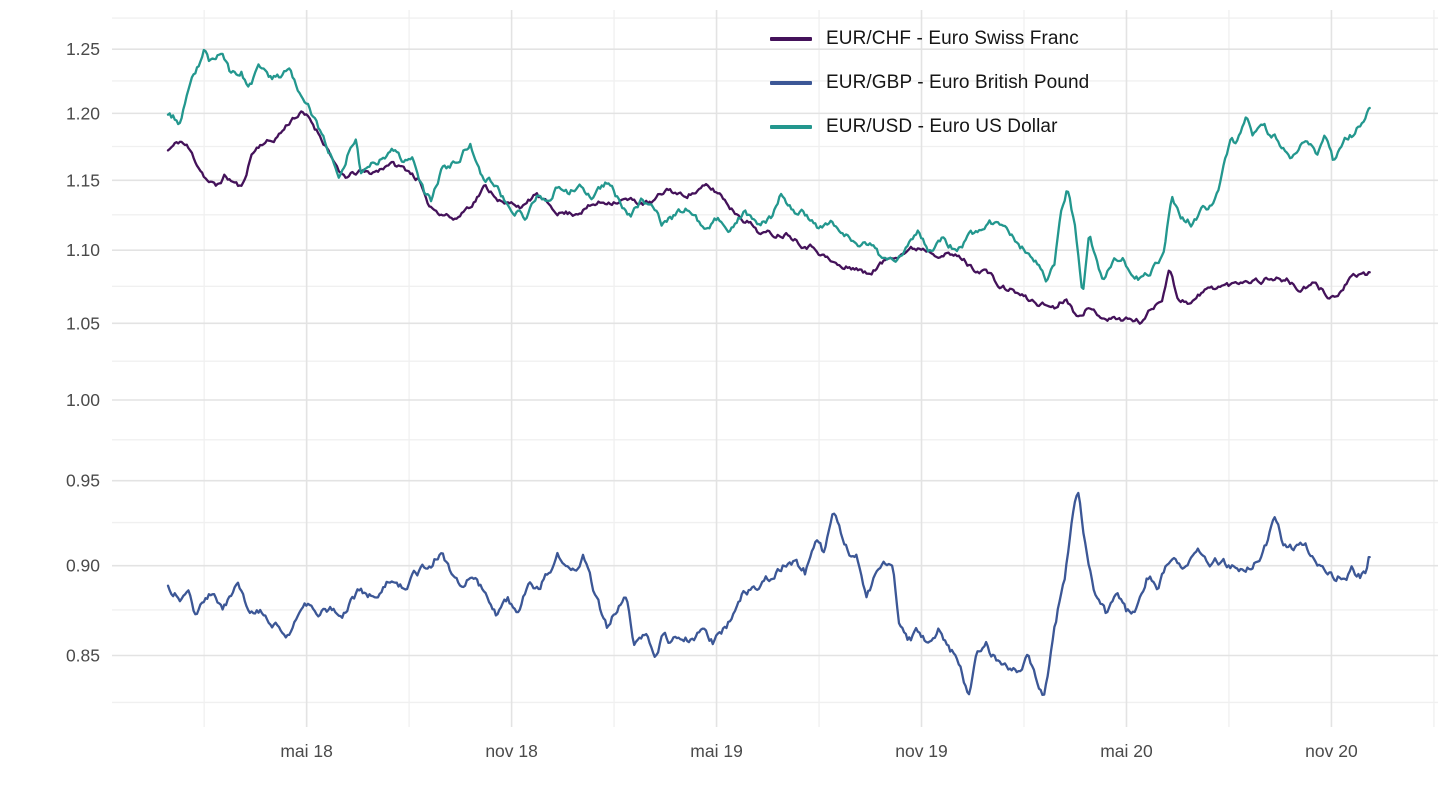 This screenshot has width=1440, height=810. Describe the element at coordinates (1126, 751) in the screenshot. I see `x-tick-label: mai 20` at that location.